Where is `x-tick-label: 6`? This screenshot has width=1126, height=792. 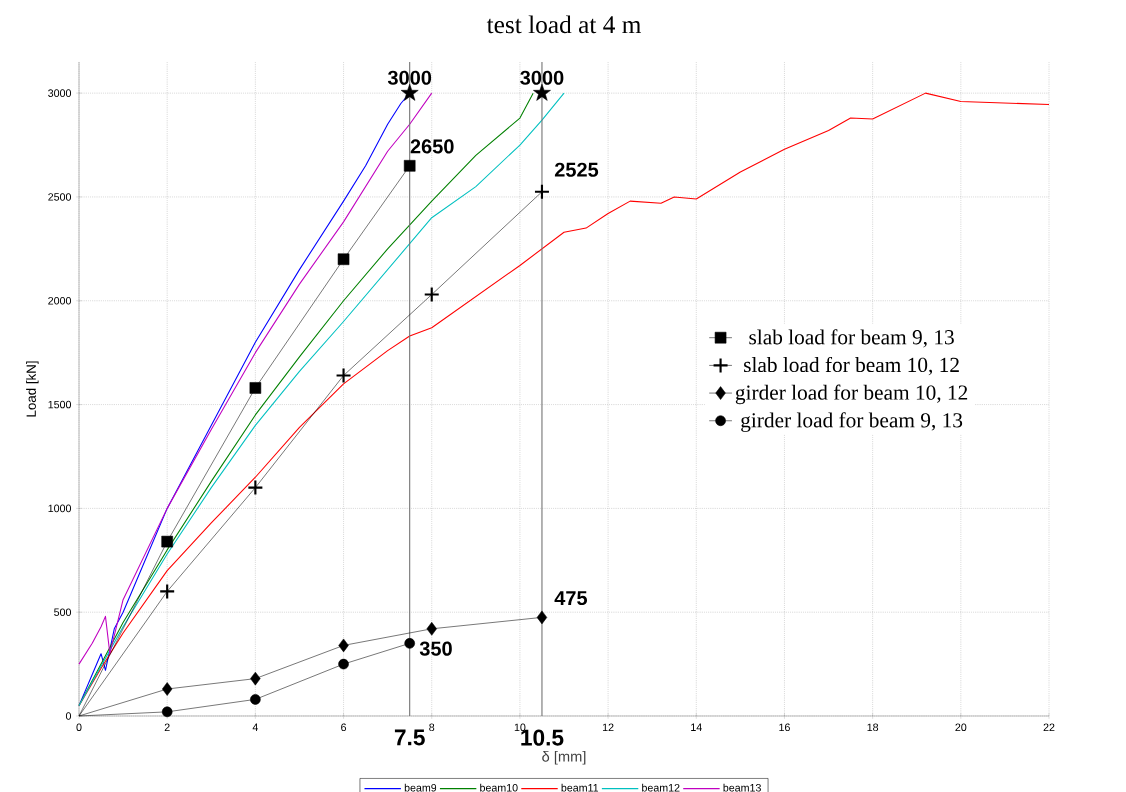
x-tick-label: 6 is located at coordinates (344, 727).